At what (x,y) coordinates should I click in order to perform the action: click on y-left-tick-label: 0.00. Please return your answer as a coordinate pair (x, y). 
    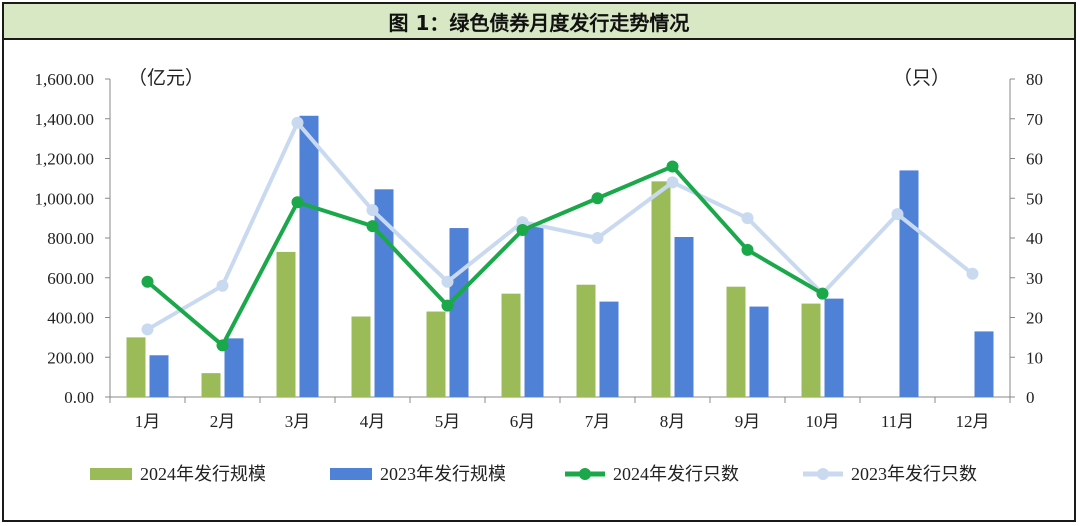
    Looking at the image, I should click on (79, 397).